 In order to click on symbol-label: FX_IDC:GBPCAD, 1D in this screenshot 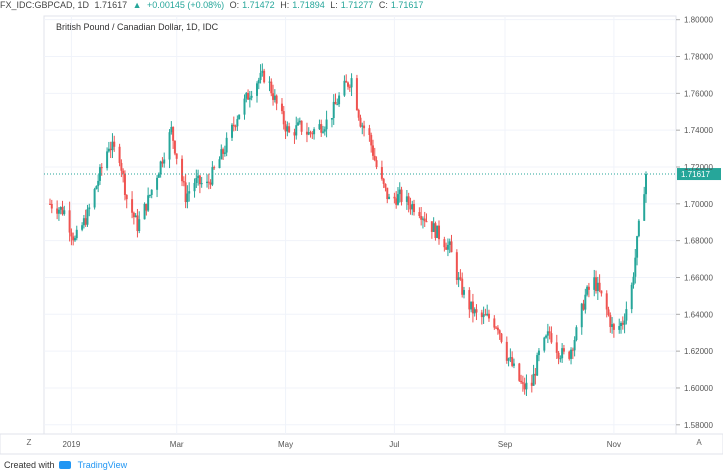, I will do `click(45, 5)`.